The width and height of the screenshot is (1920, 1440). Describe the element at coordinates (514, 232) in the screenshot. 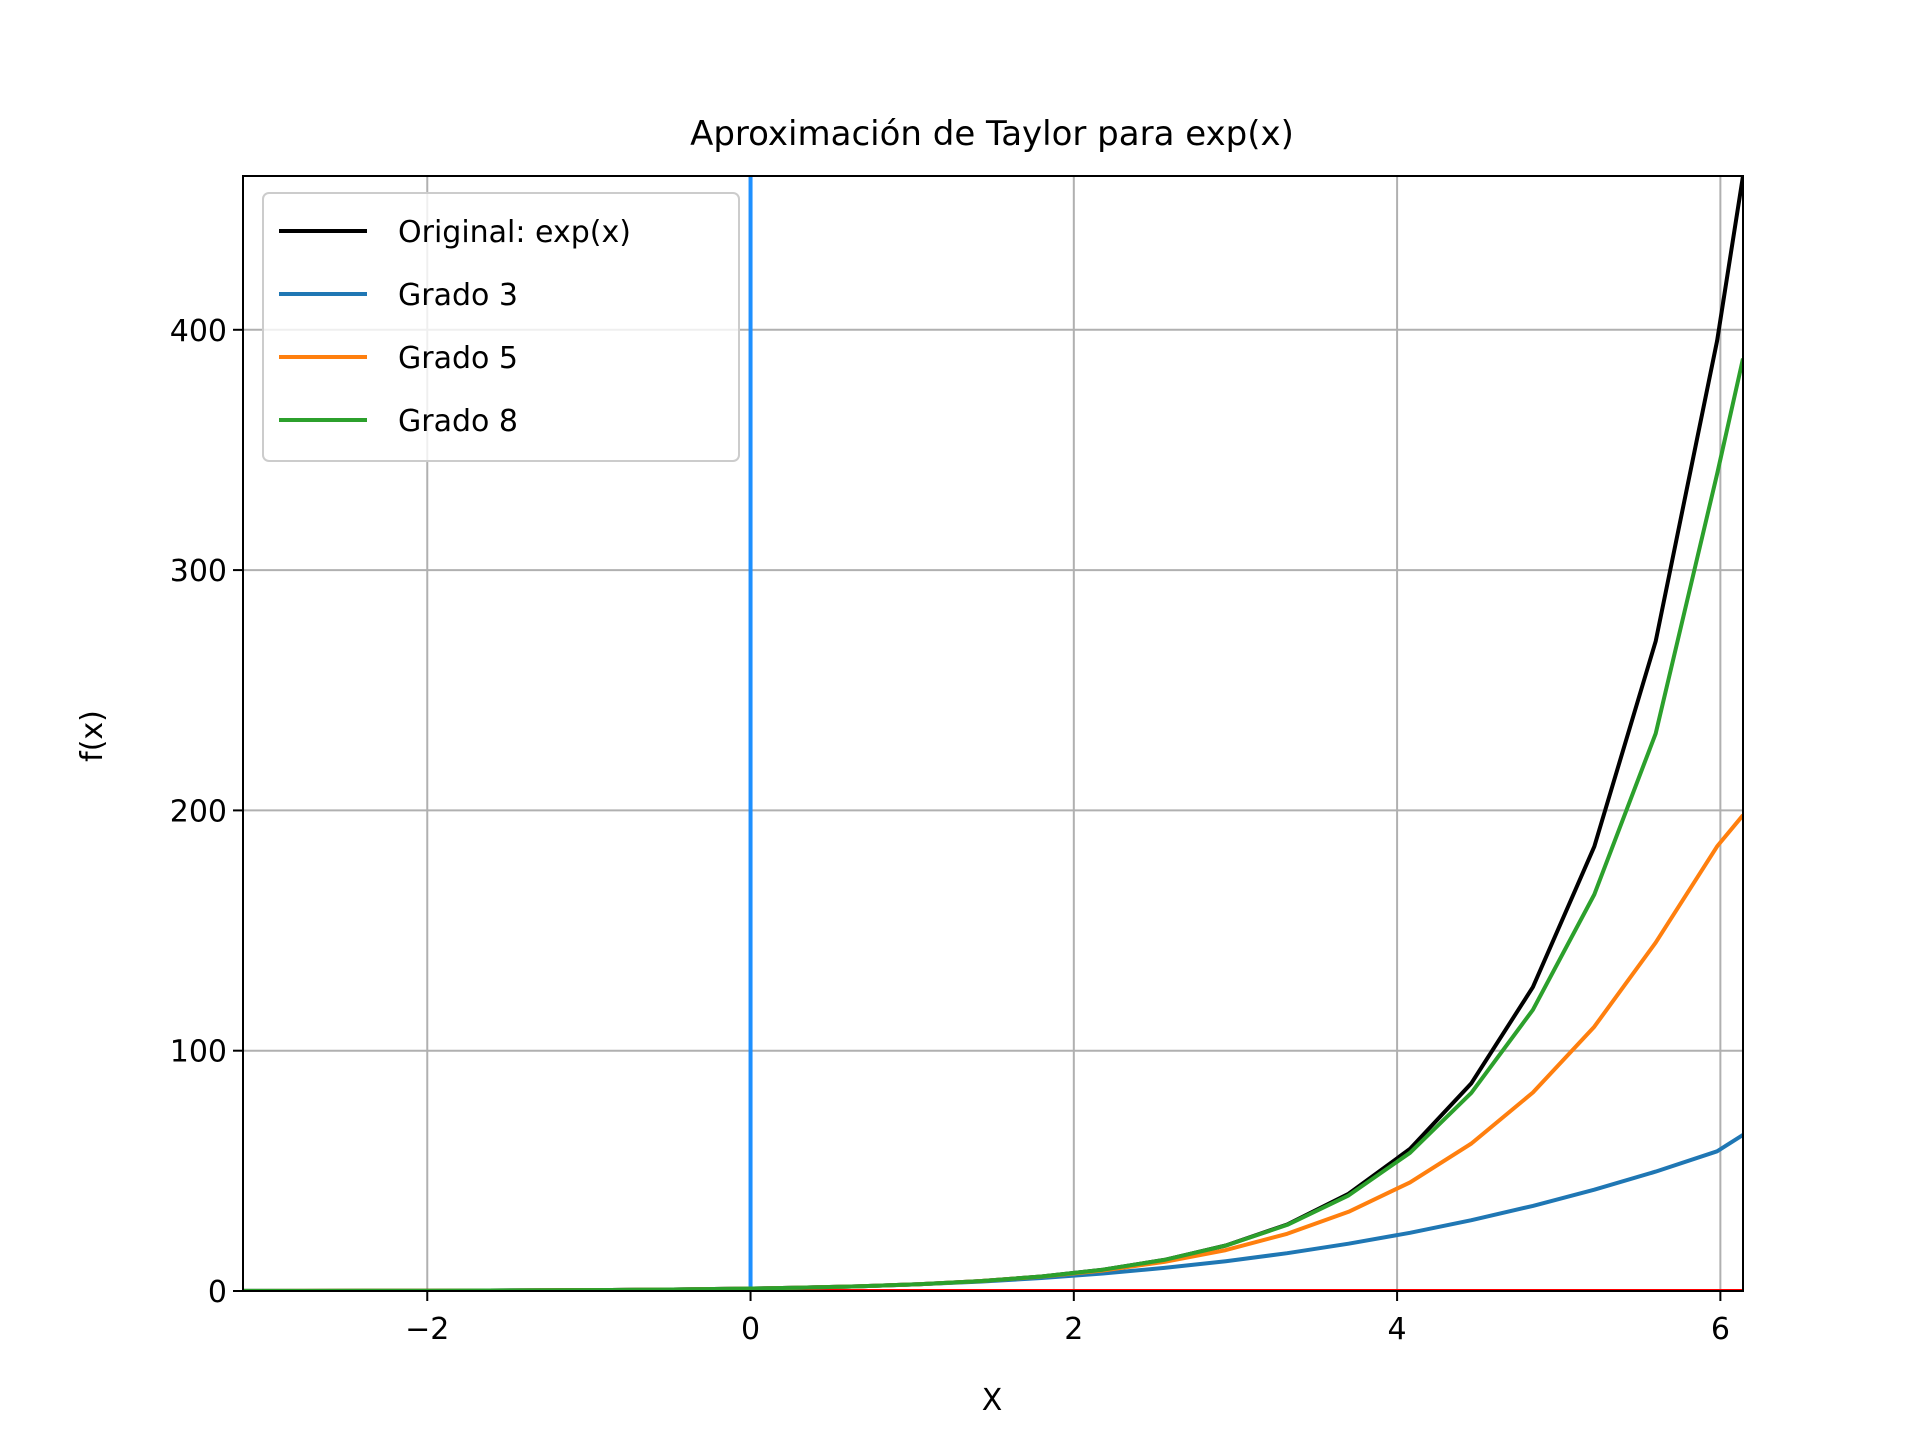

I see `legend-label: Original: exp(x)` at that location.